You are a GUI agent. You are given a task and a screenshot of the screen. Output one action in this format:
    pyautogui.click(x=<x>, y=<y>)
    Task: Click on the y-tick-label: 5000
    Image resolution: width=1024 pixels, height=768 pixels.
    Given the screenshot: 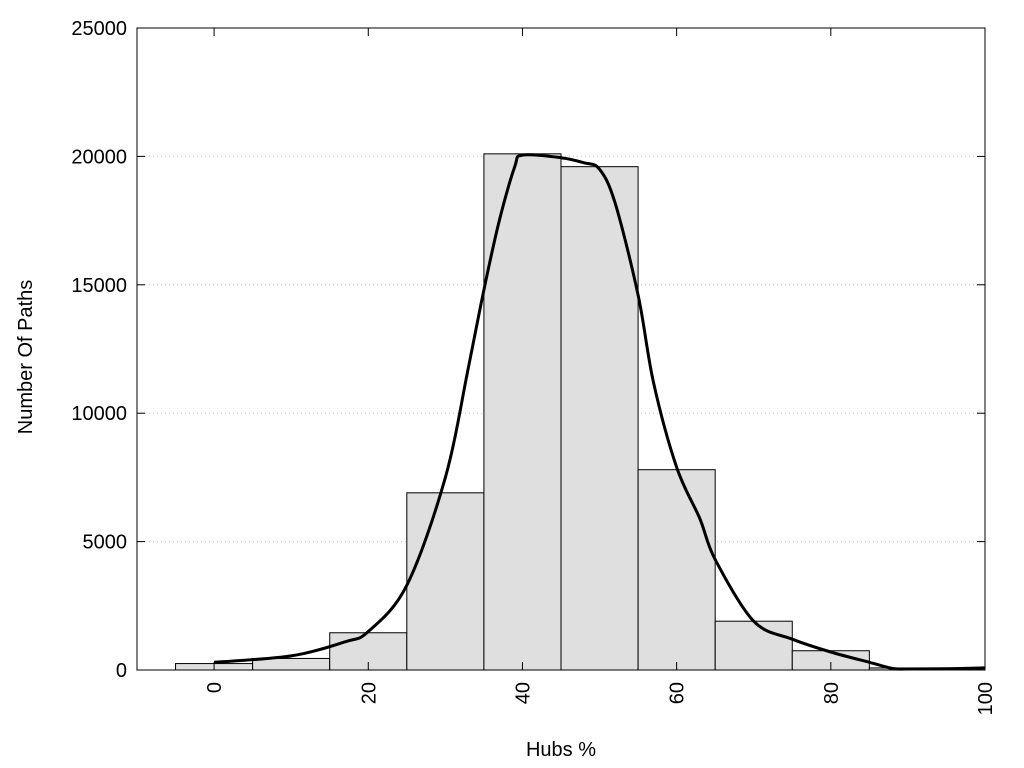 What is the action you would take?
    pyautogui.click(x=105, y=543)
    